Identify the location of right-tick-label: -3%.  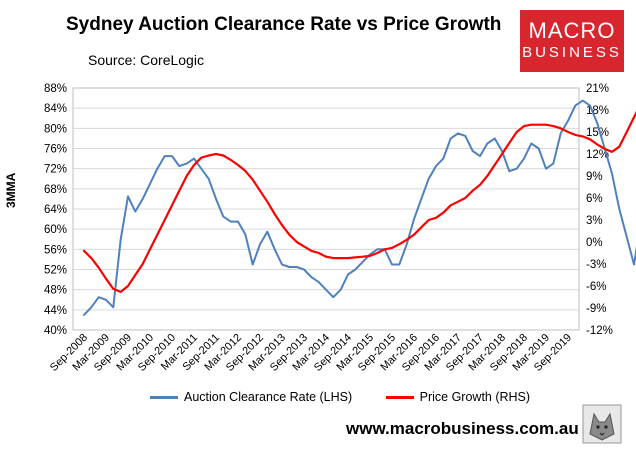
(596, 265).